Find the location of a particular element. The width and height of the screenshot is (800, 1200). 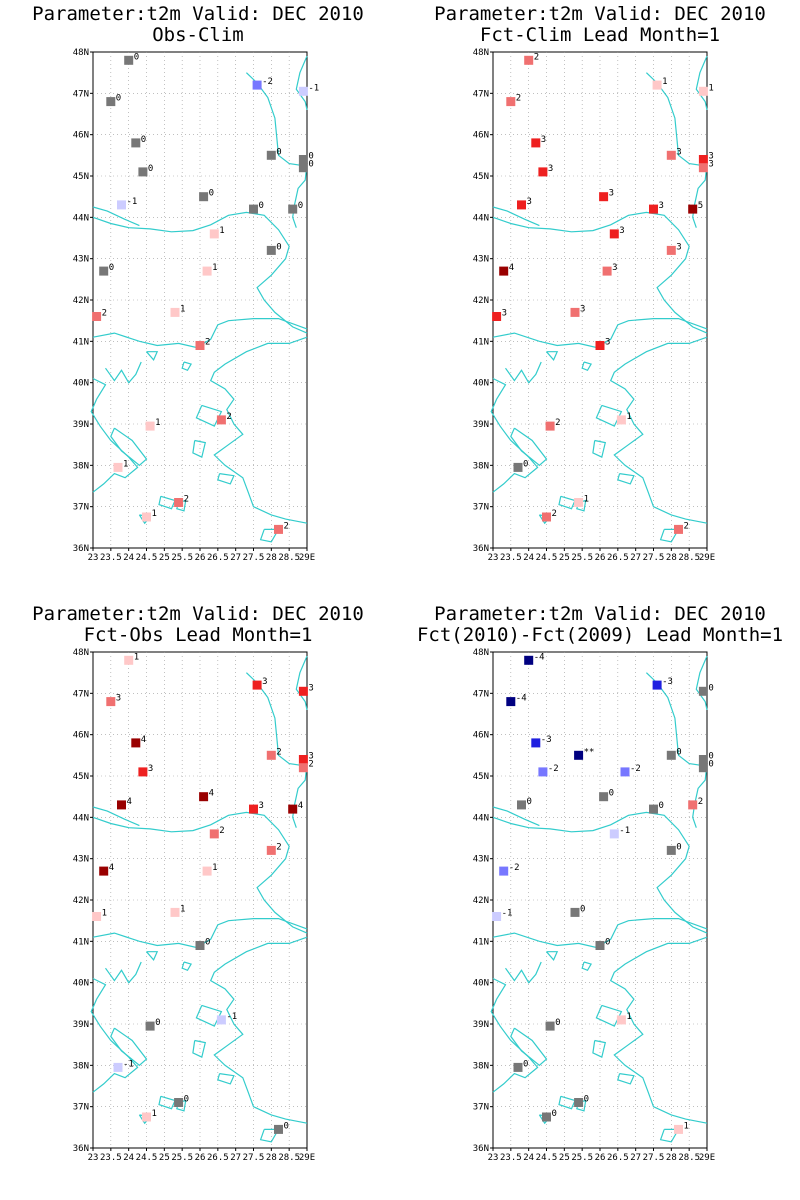

station-value-label: -2 is located at coordinates (267, 82).